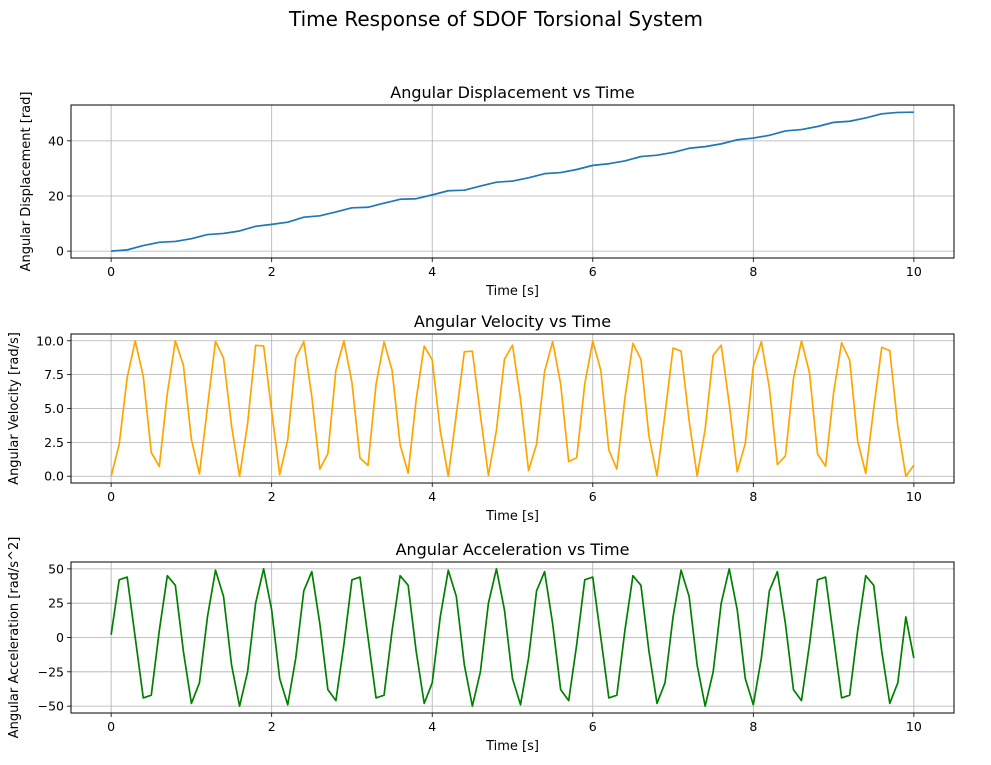 This screenshot has height=765, width=991. Describe the element at coordinates (54, 476) in the screenshot. I see `y-tick-label: 0.0` at that location.